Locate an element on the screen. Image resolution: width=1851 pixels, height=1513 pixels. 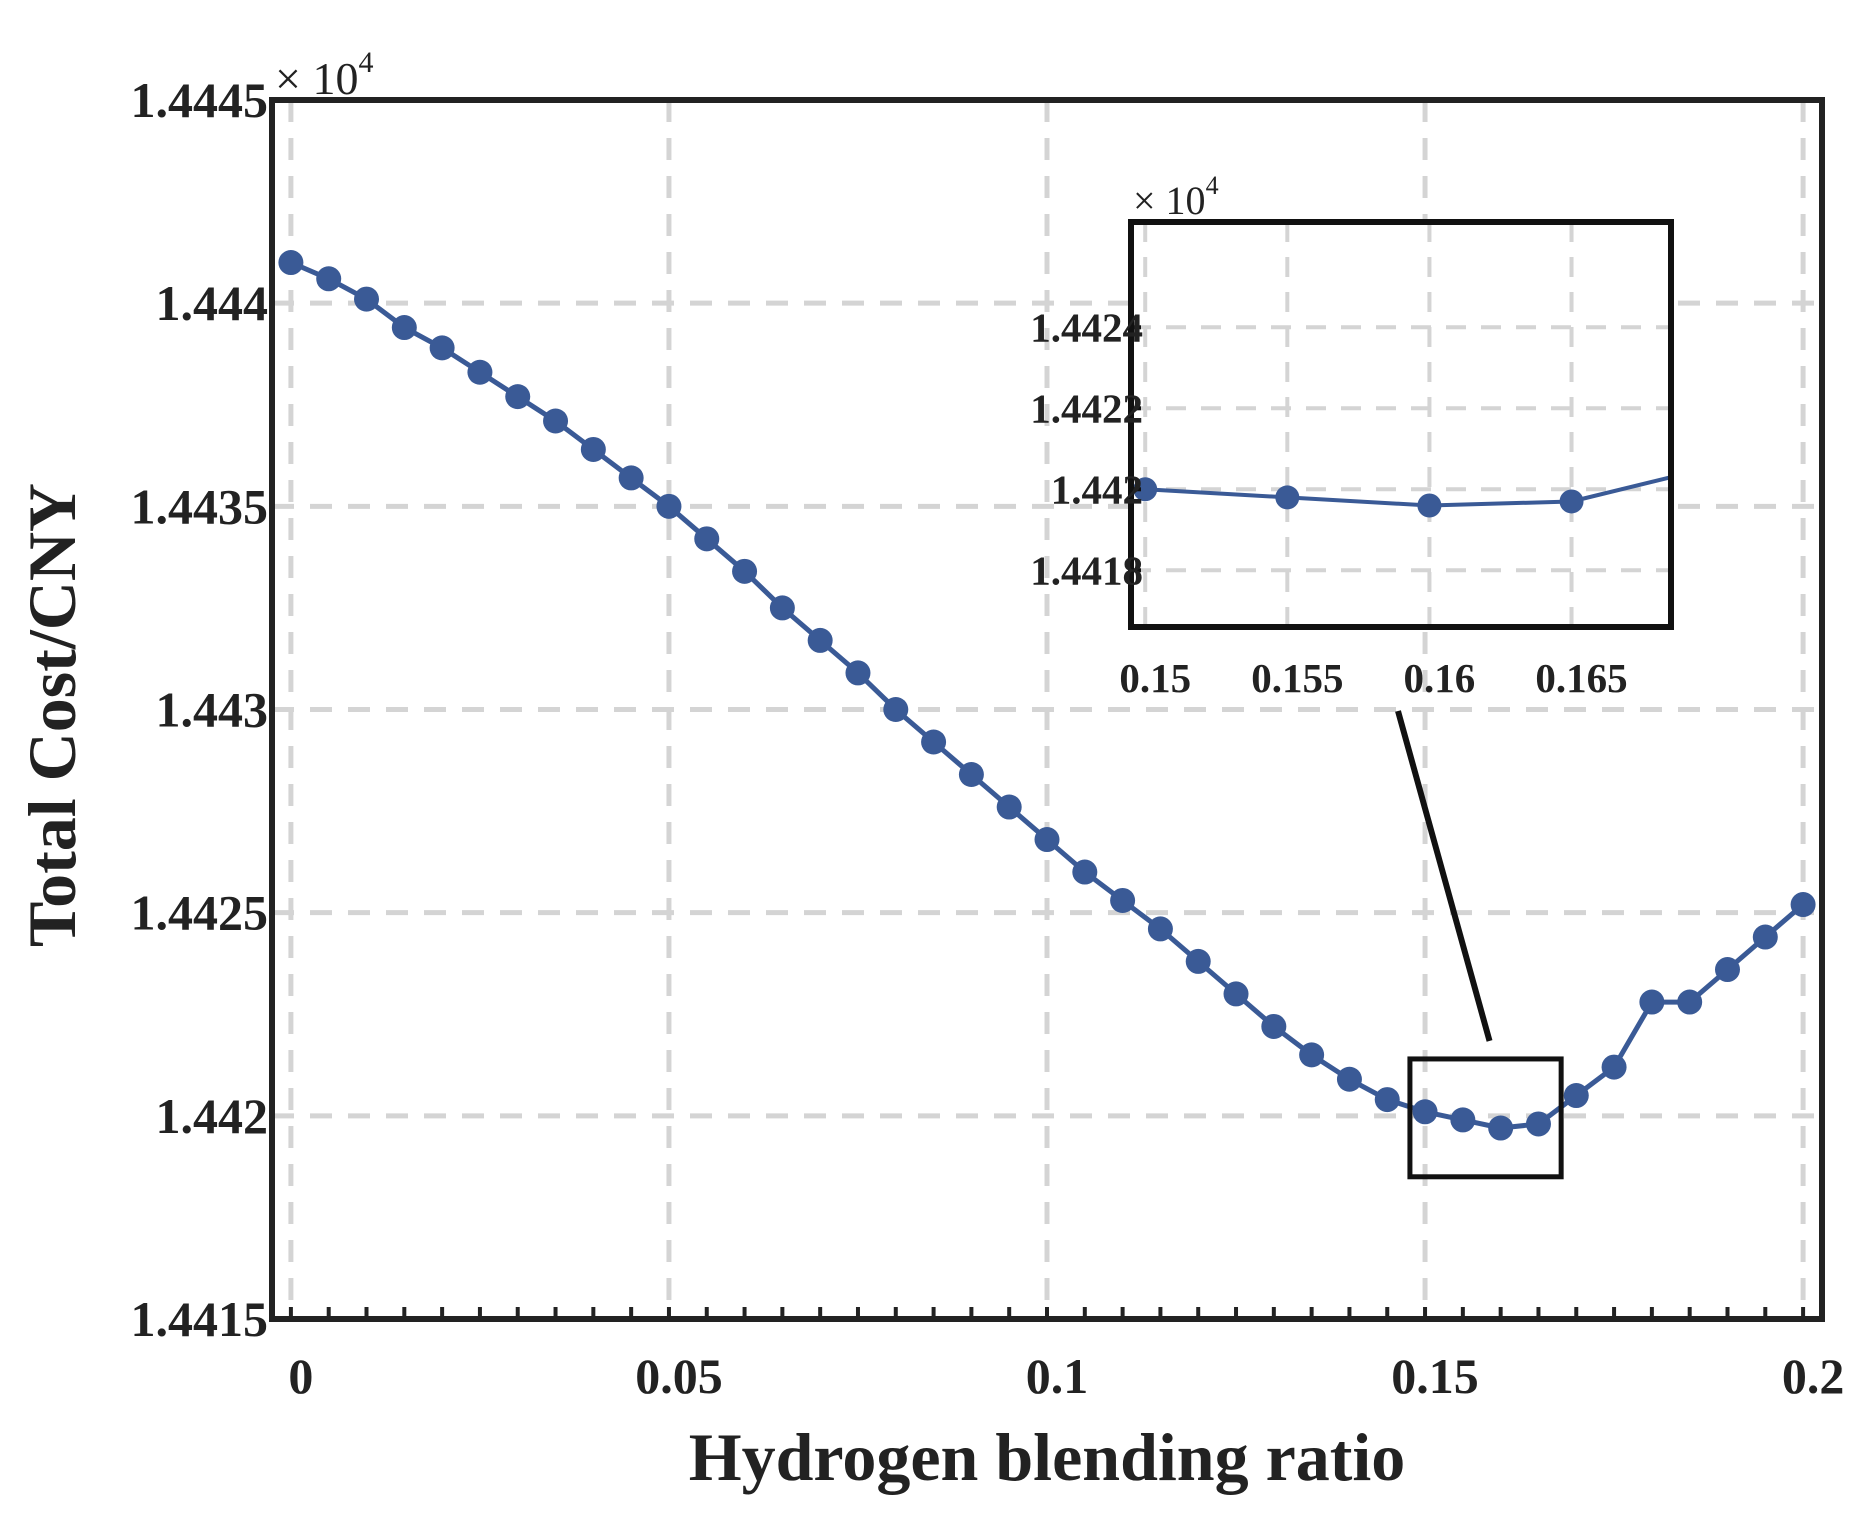
y-exponent-label: × 10⁴ is located at coordinates (324, 75).